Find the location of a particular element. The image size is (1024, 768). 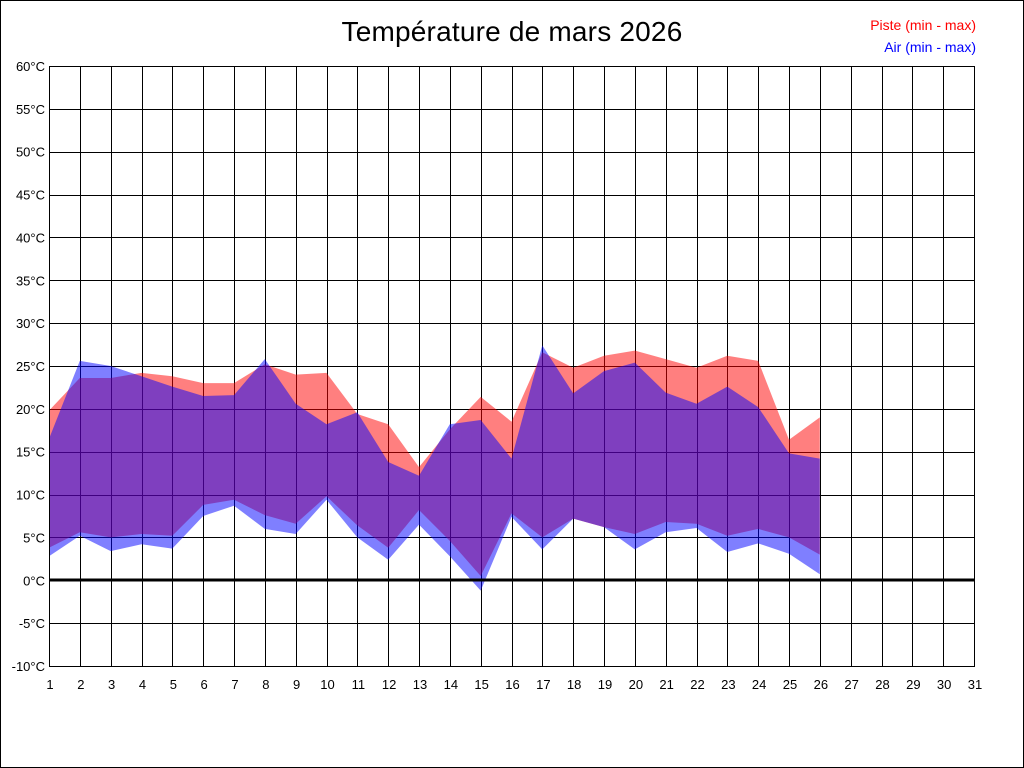

x-tick-label: 17 is located at coordinates (543, 684).